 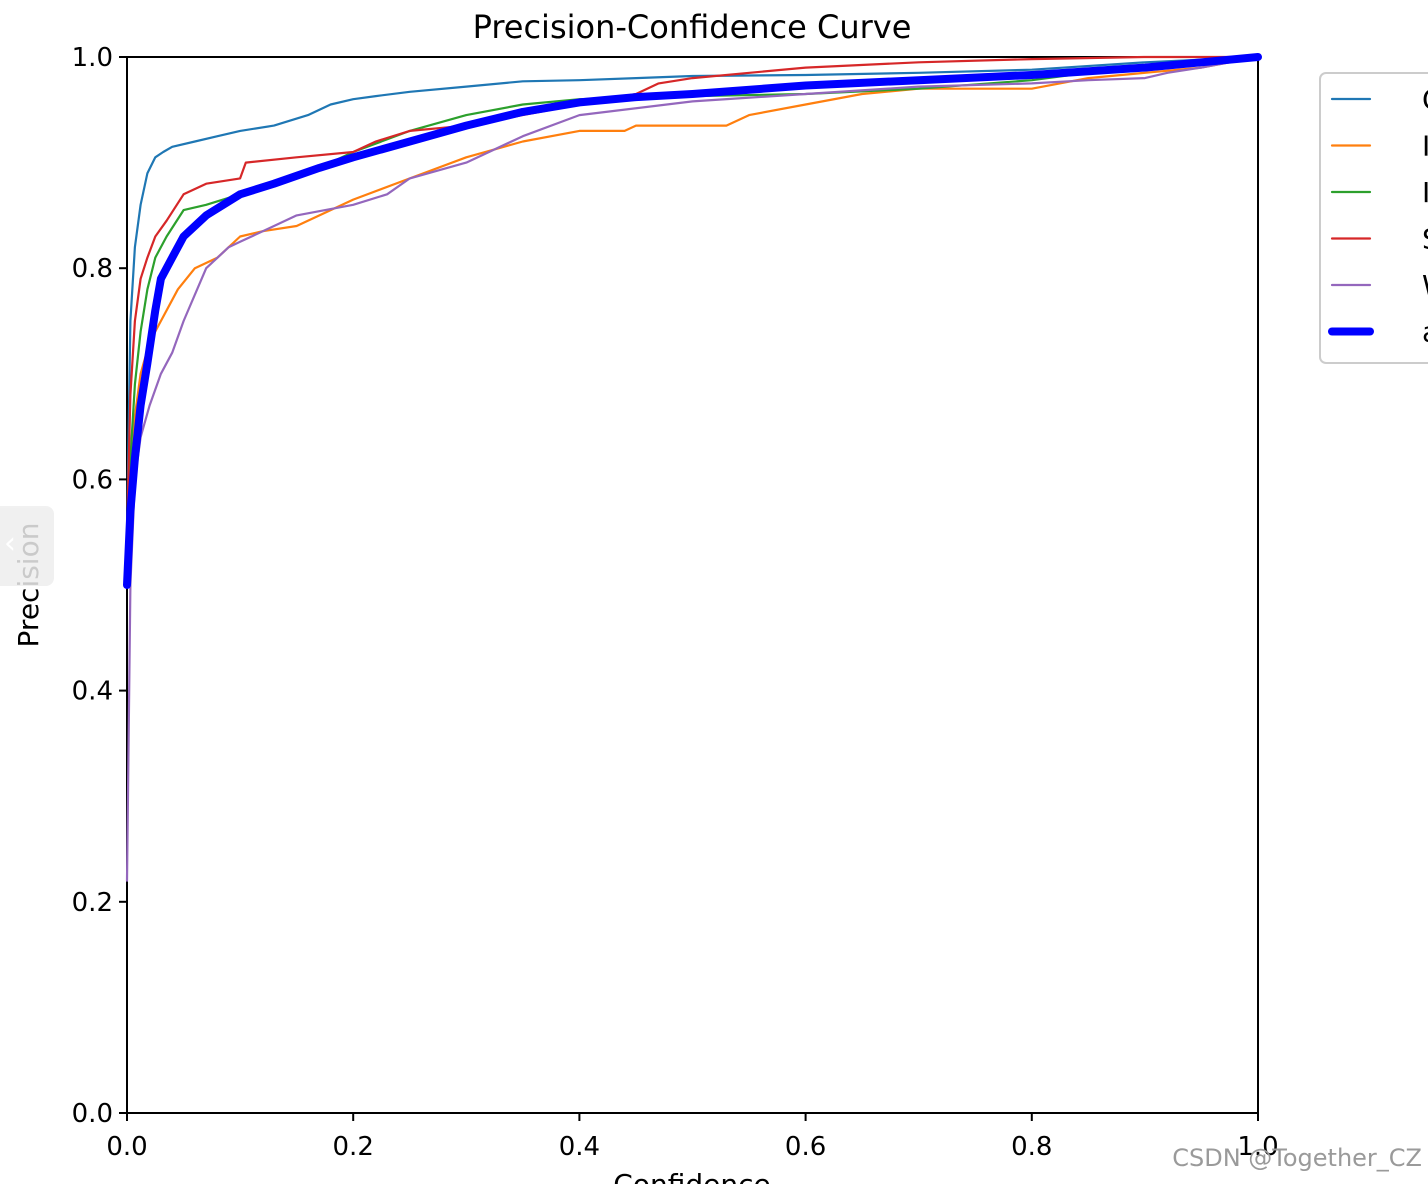 What do you see at coordinates (1425, 192) in the screenshot?
I see `legend-label-2: I` at bounding box center [1425, 192].